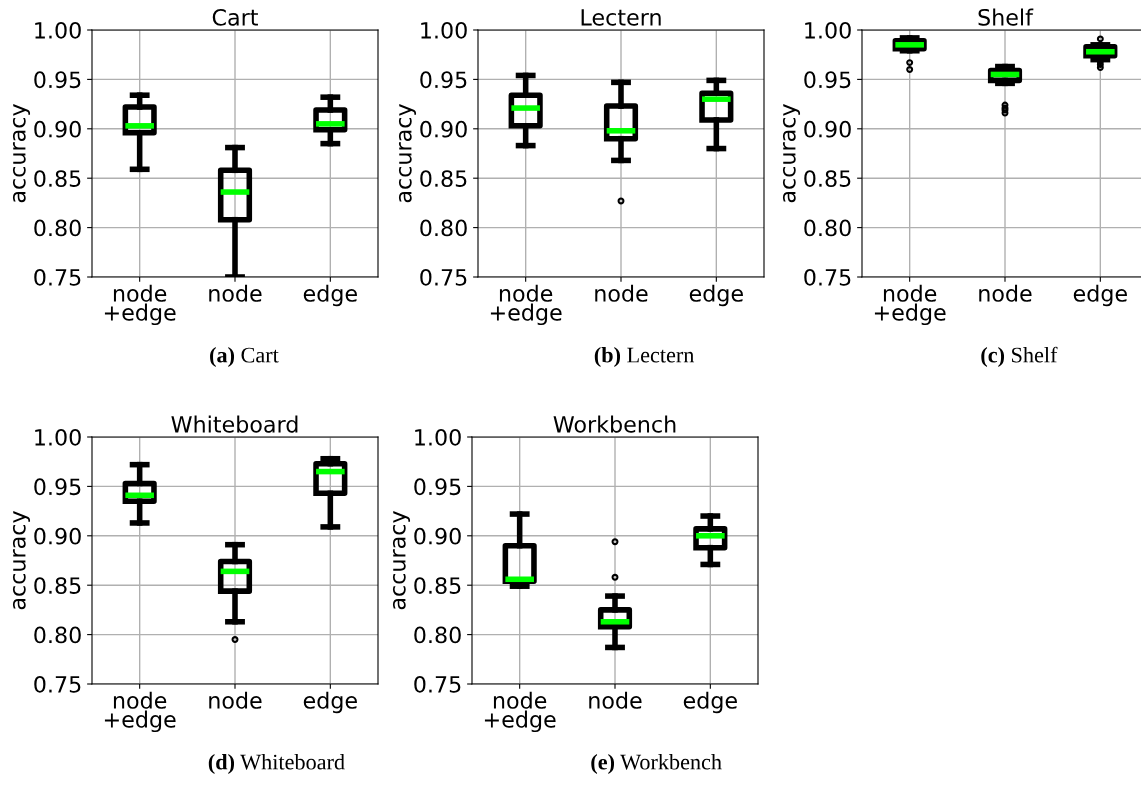  I want to click on text: (a) Cart, so click(244, 357).